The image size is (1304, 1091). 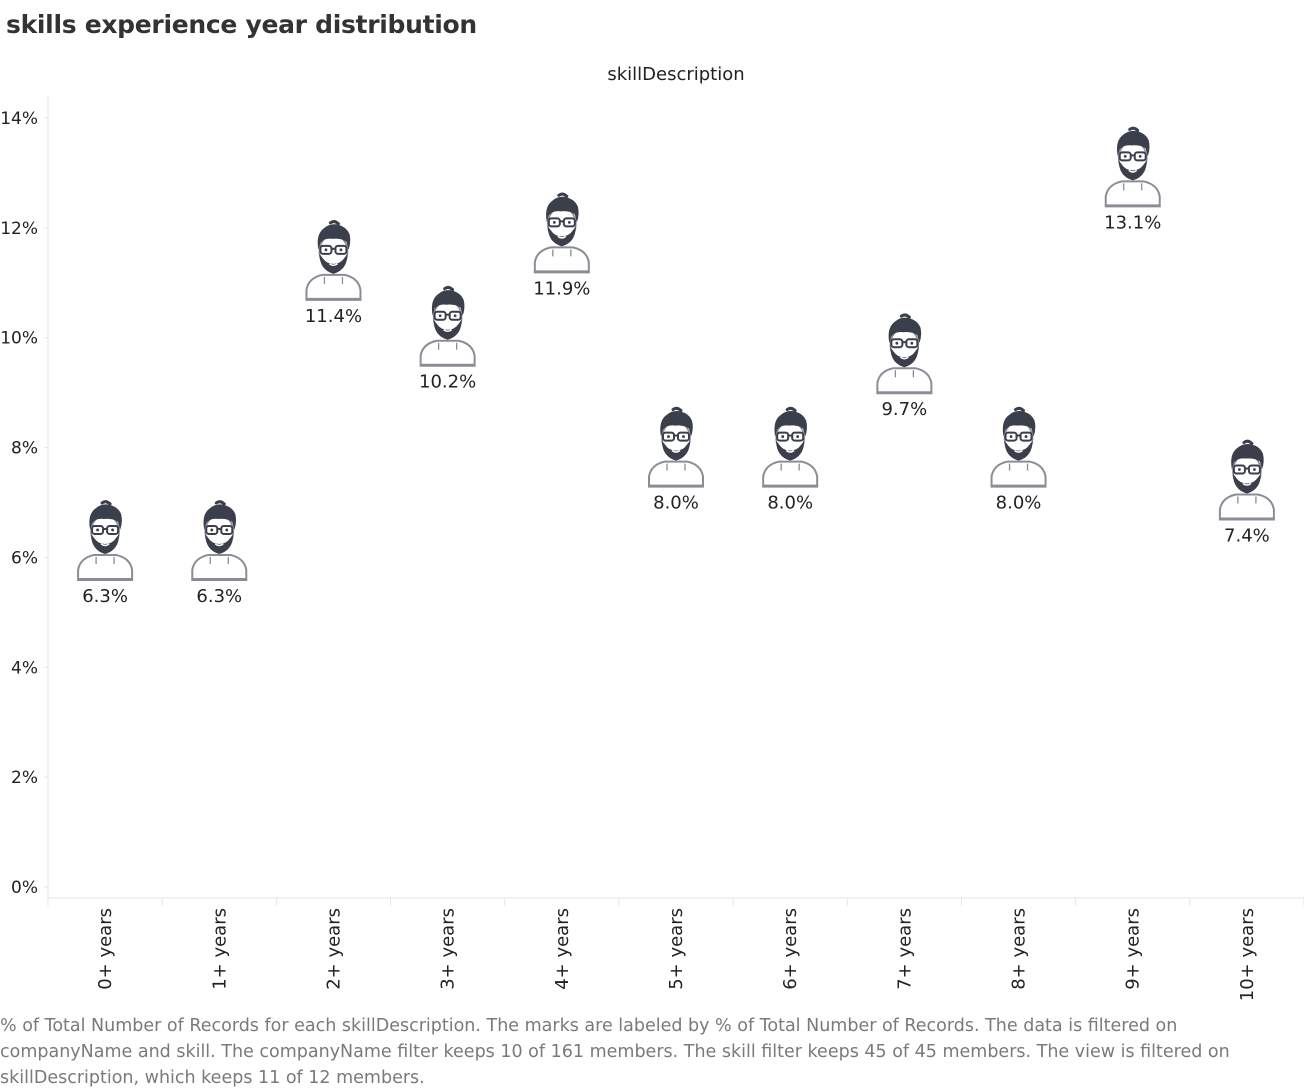 What do you see at coordinates (904, 409) in the screenshot?
I see `data-label: 9.7%` at bounding box center [904, 409].